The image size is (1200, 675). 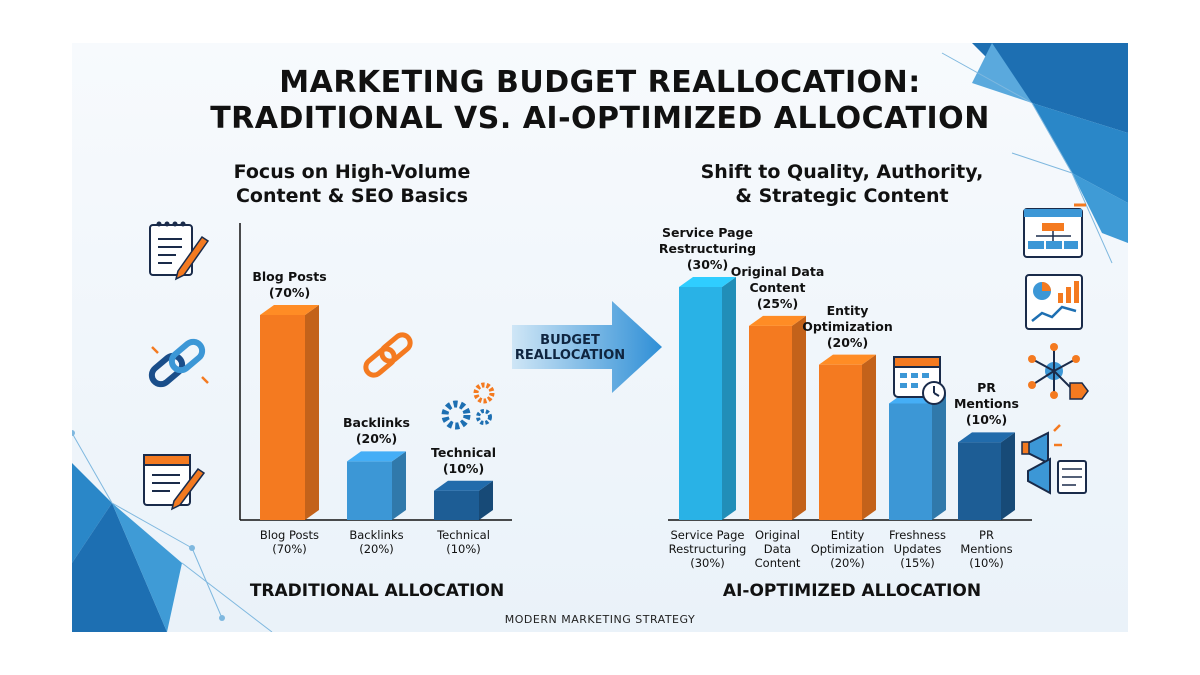 What do you see at coordinates (1054, 230) in the screenshot?
I see `flowchart-icon` at bounding box center [1054, 230].